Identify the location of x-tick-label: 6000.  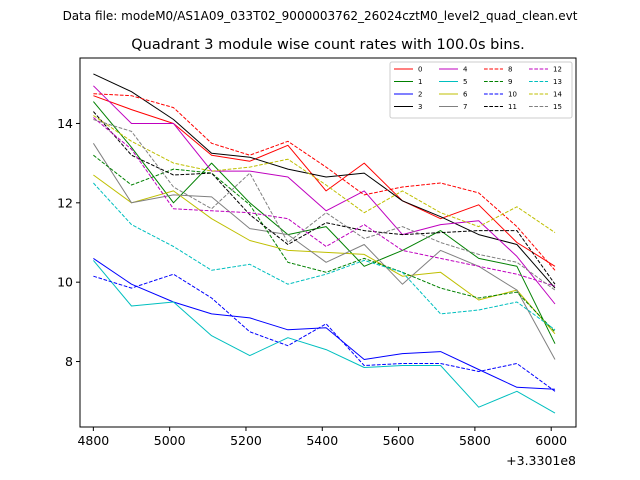
(551, 440).